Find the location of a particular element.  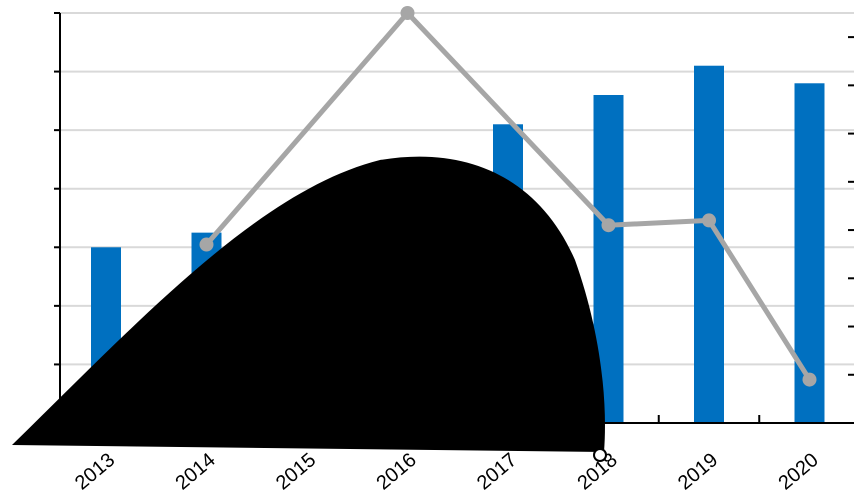

x-tick-label: 2017 is located at coordinates (497, 471).